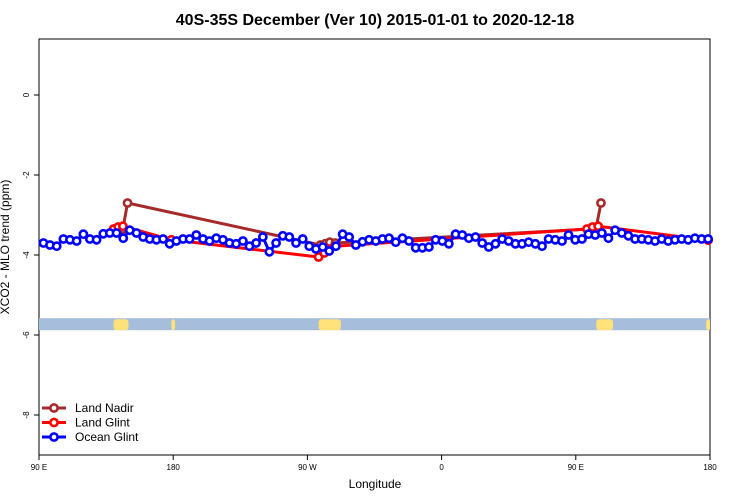  What do you see at coordinates (26, 335) in the screenshot?
I see `y-tick-label-3: -6` at bounding box center [26, 335].